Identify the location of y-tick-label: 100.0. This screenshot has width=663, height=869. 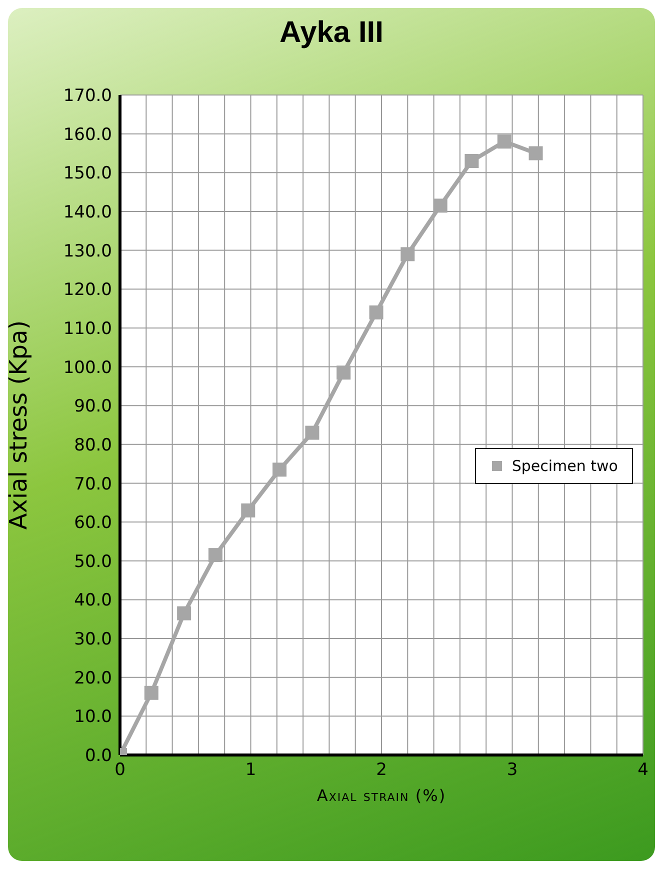
(87, 368).